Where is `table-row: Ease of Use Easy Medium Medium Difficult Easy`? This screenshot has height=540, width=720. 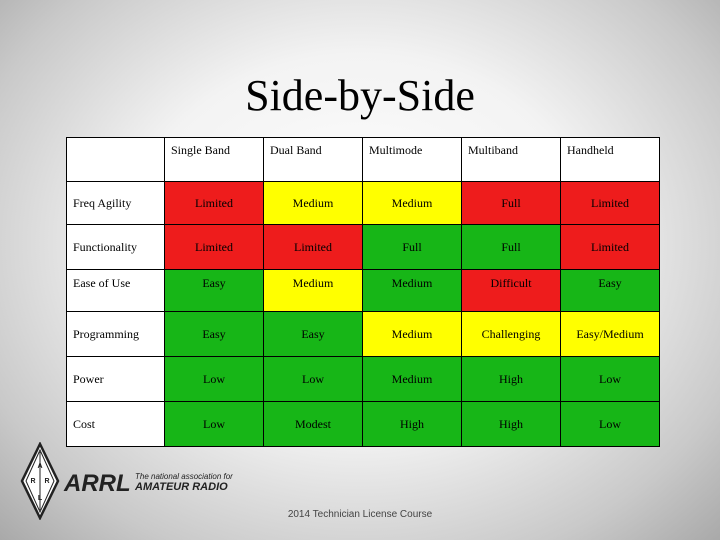 table-row: Ease of Use Easy Medium Medium Difficult Easy is located at coordinates (363, 290).